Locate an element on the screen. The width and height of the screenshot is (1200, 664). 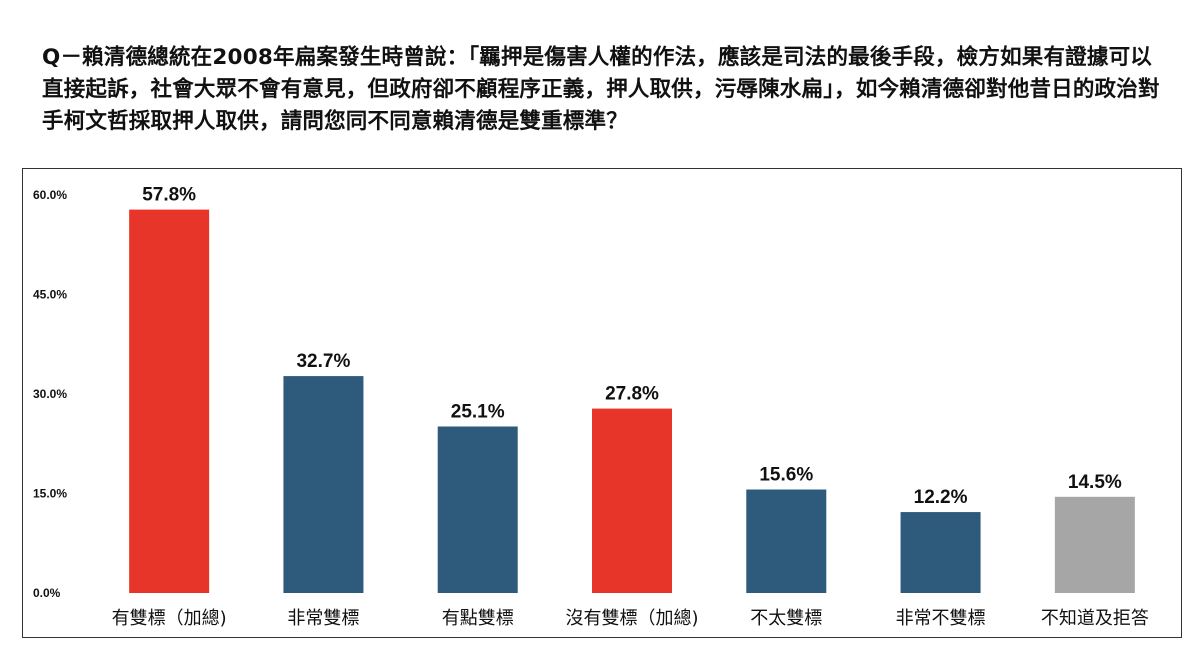
category-label: 有點雙標 is located at coordinates (478, 618).